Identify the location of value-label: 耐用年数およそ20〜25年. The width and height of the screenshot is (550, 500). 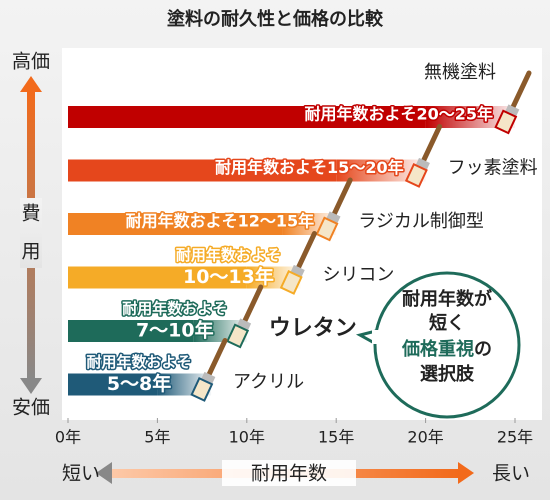
(398, 114).